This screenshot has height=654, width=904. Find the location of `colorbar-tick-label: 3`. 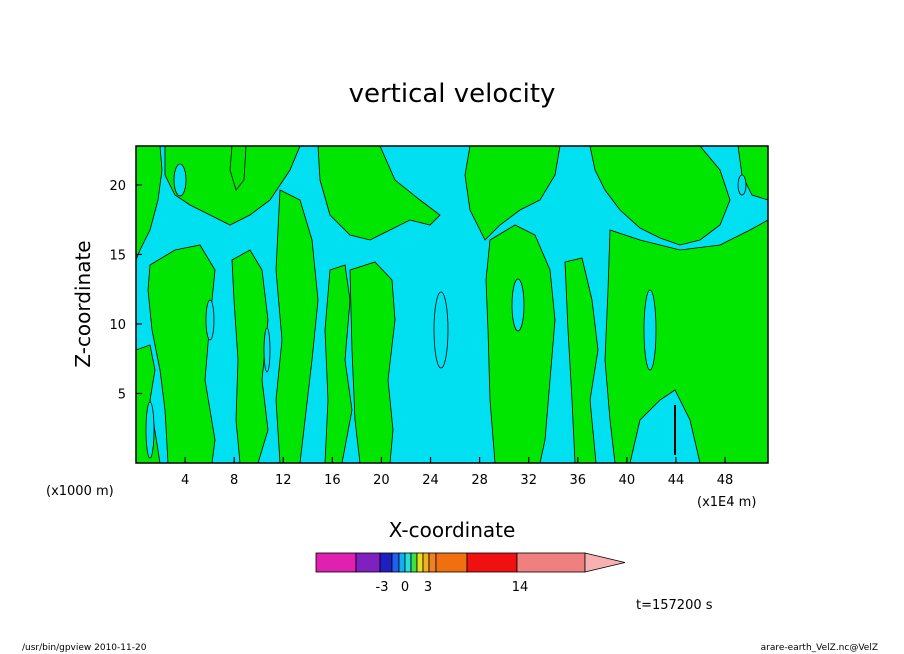

colorbar-tick-label: 3 is located at coordinates (428, 587).